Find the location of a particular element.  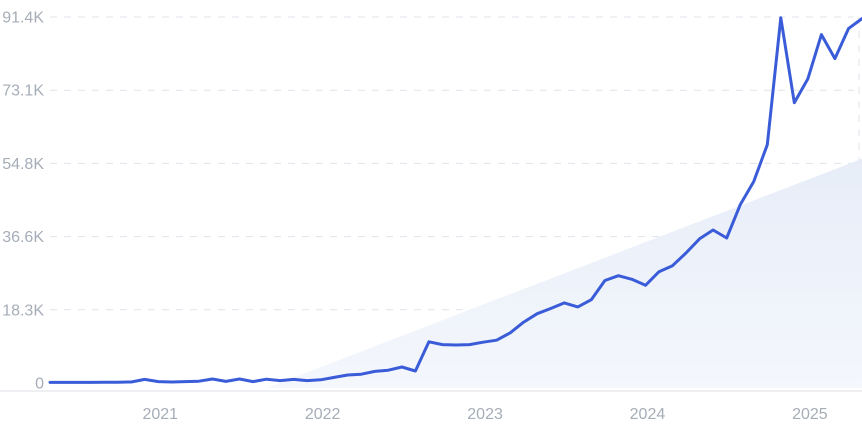

y-axis-tick: 73.1K is located at coordinates (23, 91).